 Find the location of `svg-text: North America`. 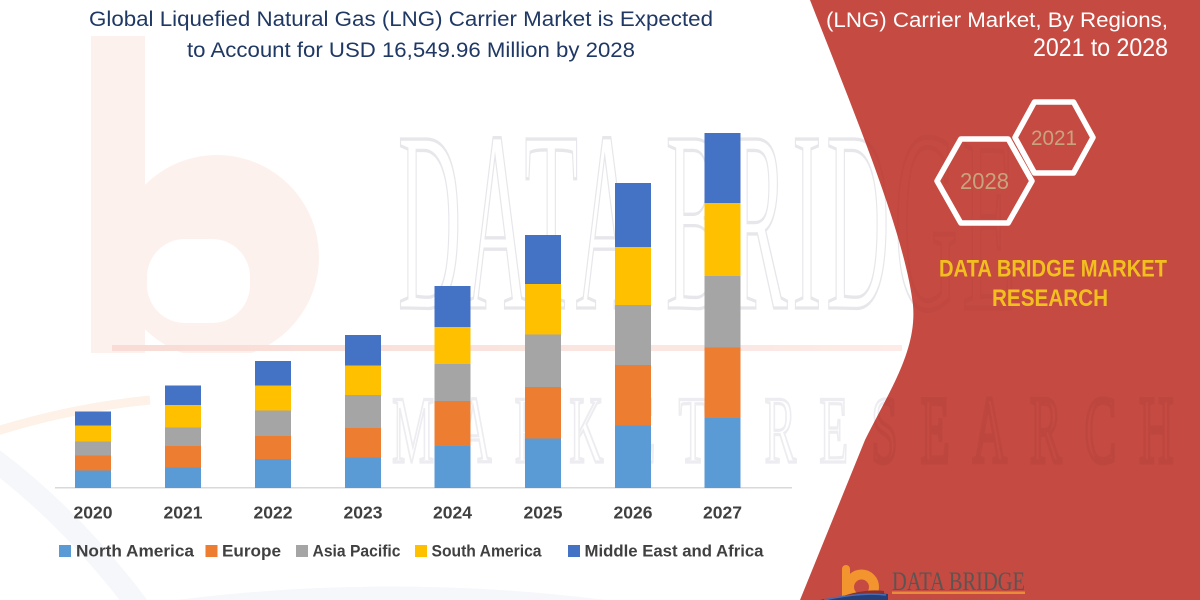

svg-text: North America is located at coordinates (135, 551).